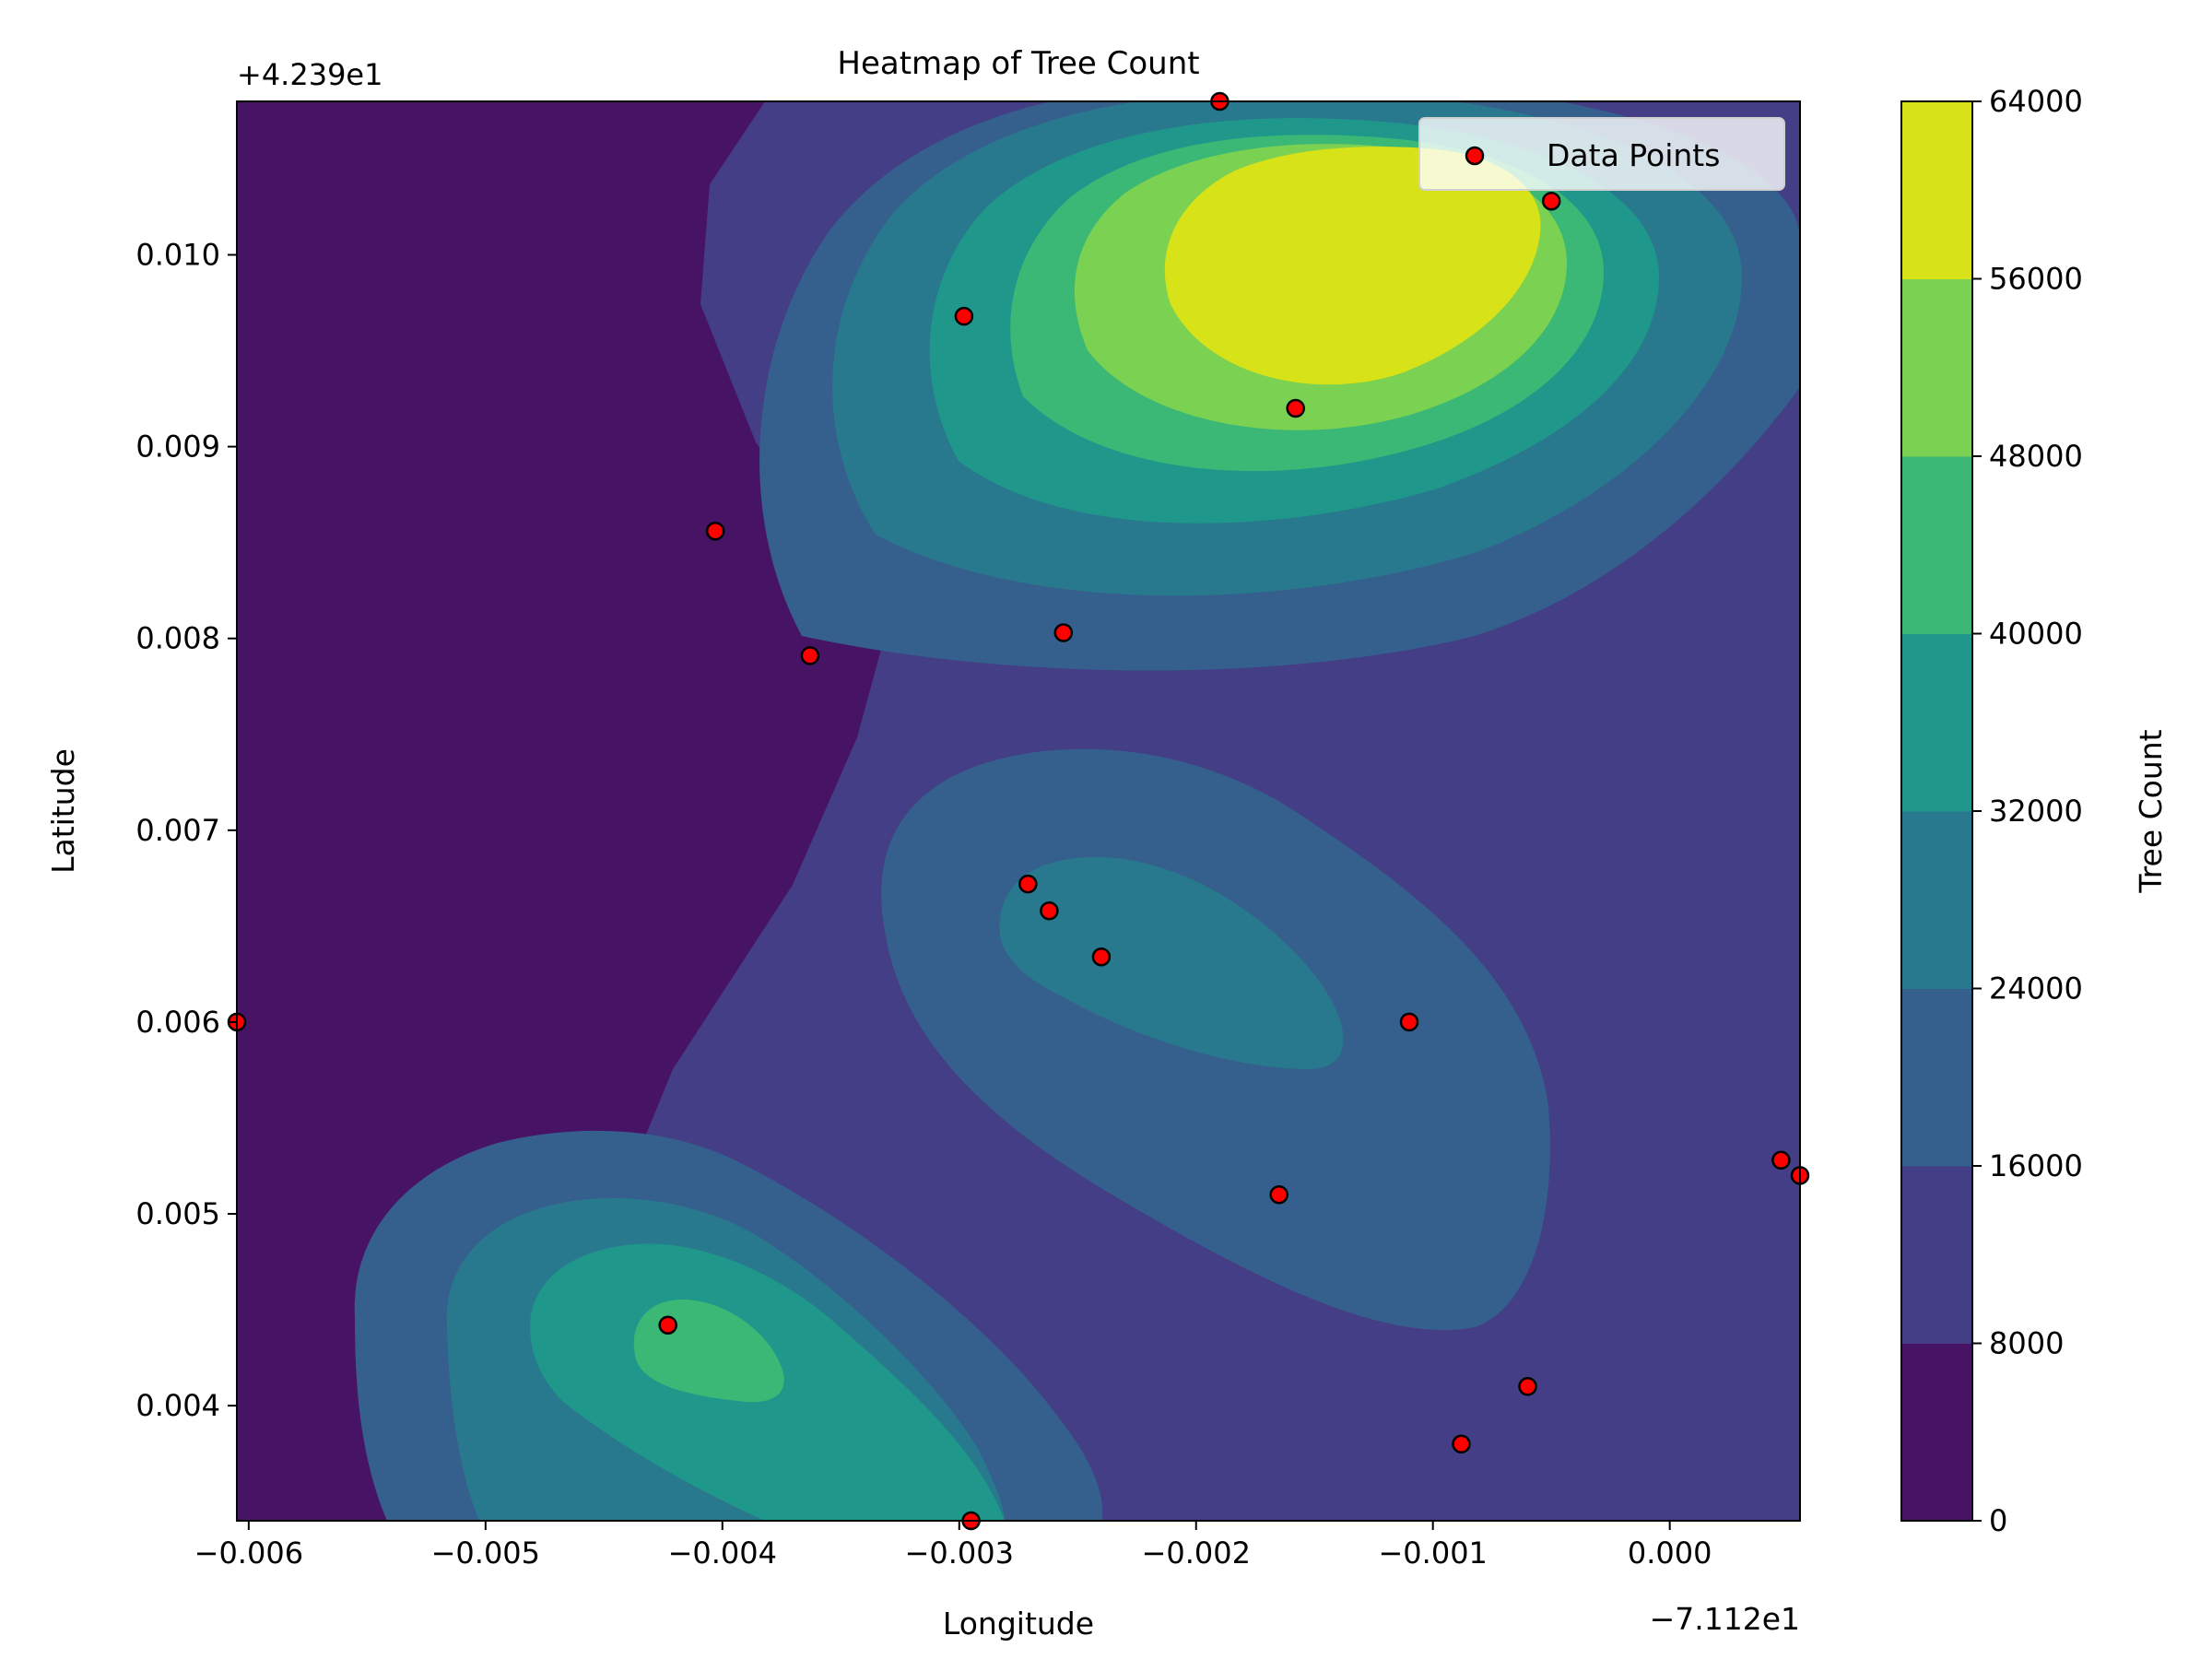 This screenshot has width=2212, height=1659. I want to click on colorbar, so click(1936, 811).